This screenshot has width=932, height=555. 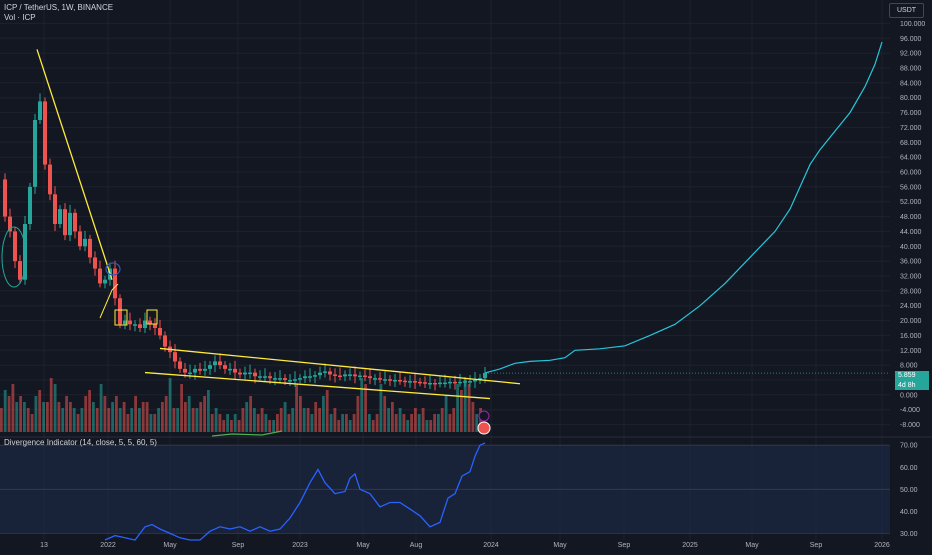 I want to click on event-marker, so click(x=484, y=416).